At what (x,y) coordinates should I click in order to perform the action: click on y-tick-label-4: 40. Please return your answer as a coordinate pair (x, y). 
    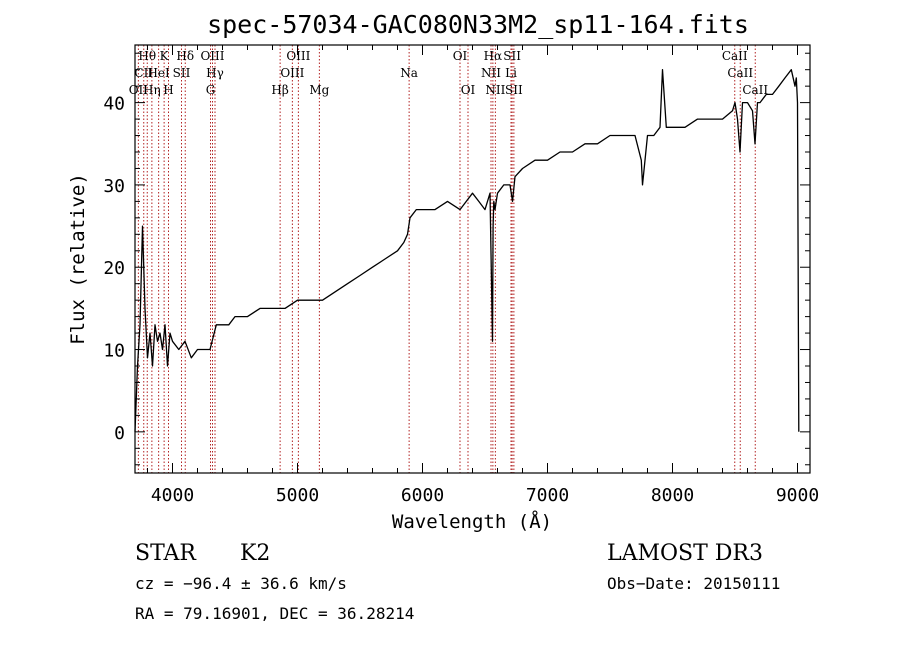
    Looking at the image, I should click on (114, 104).